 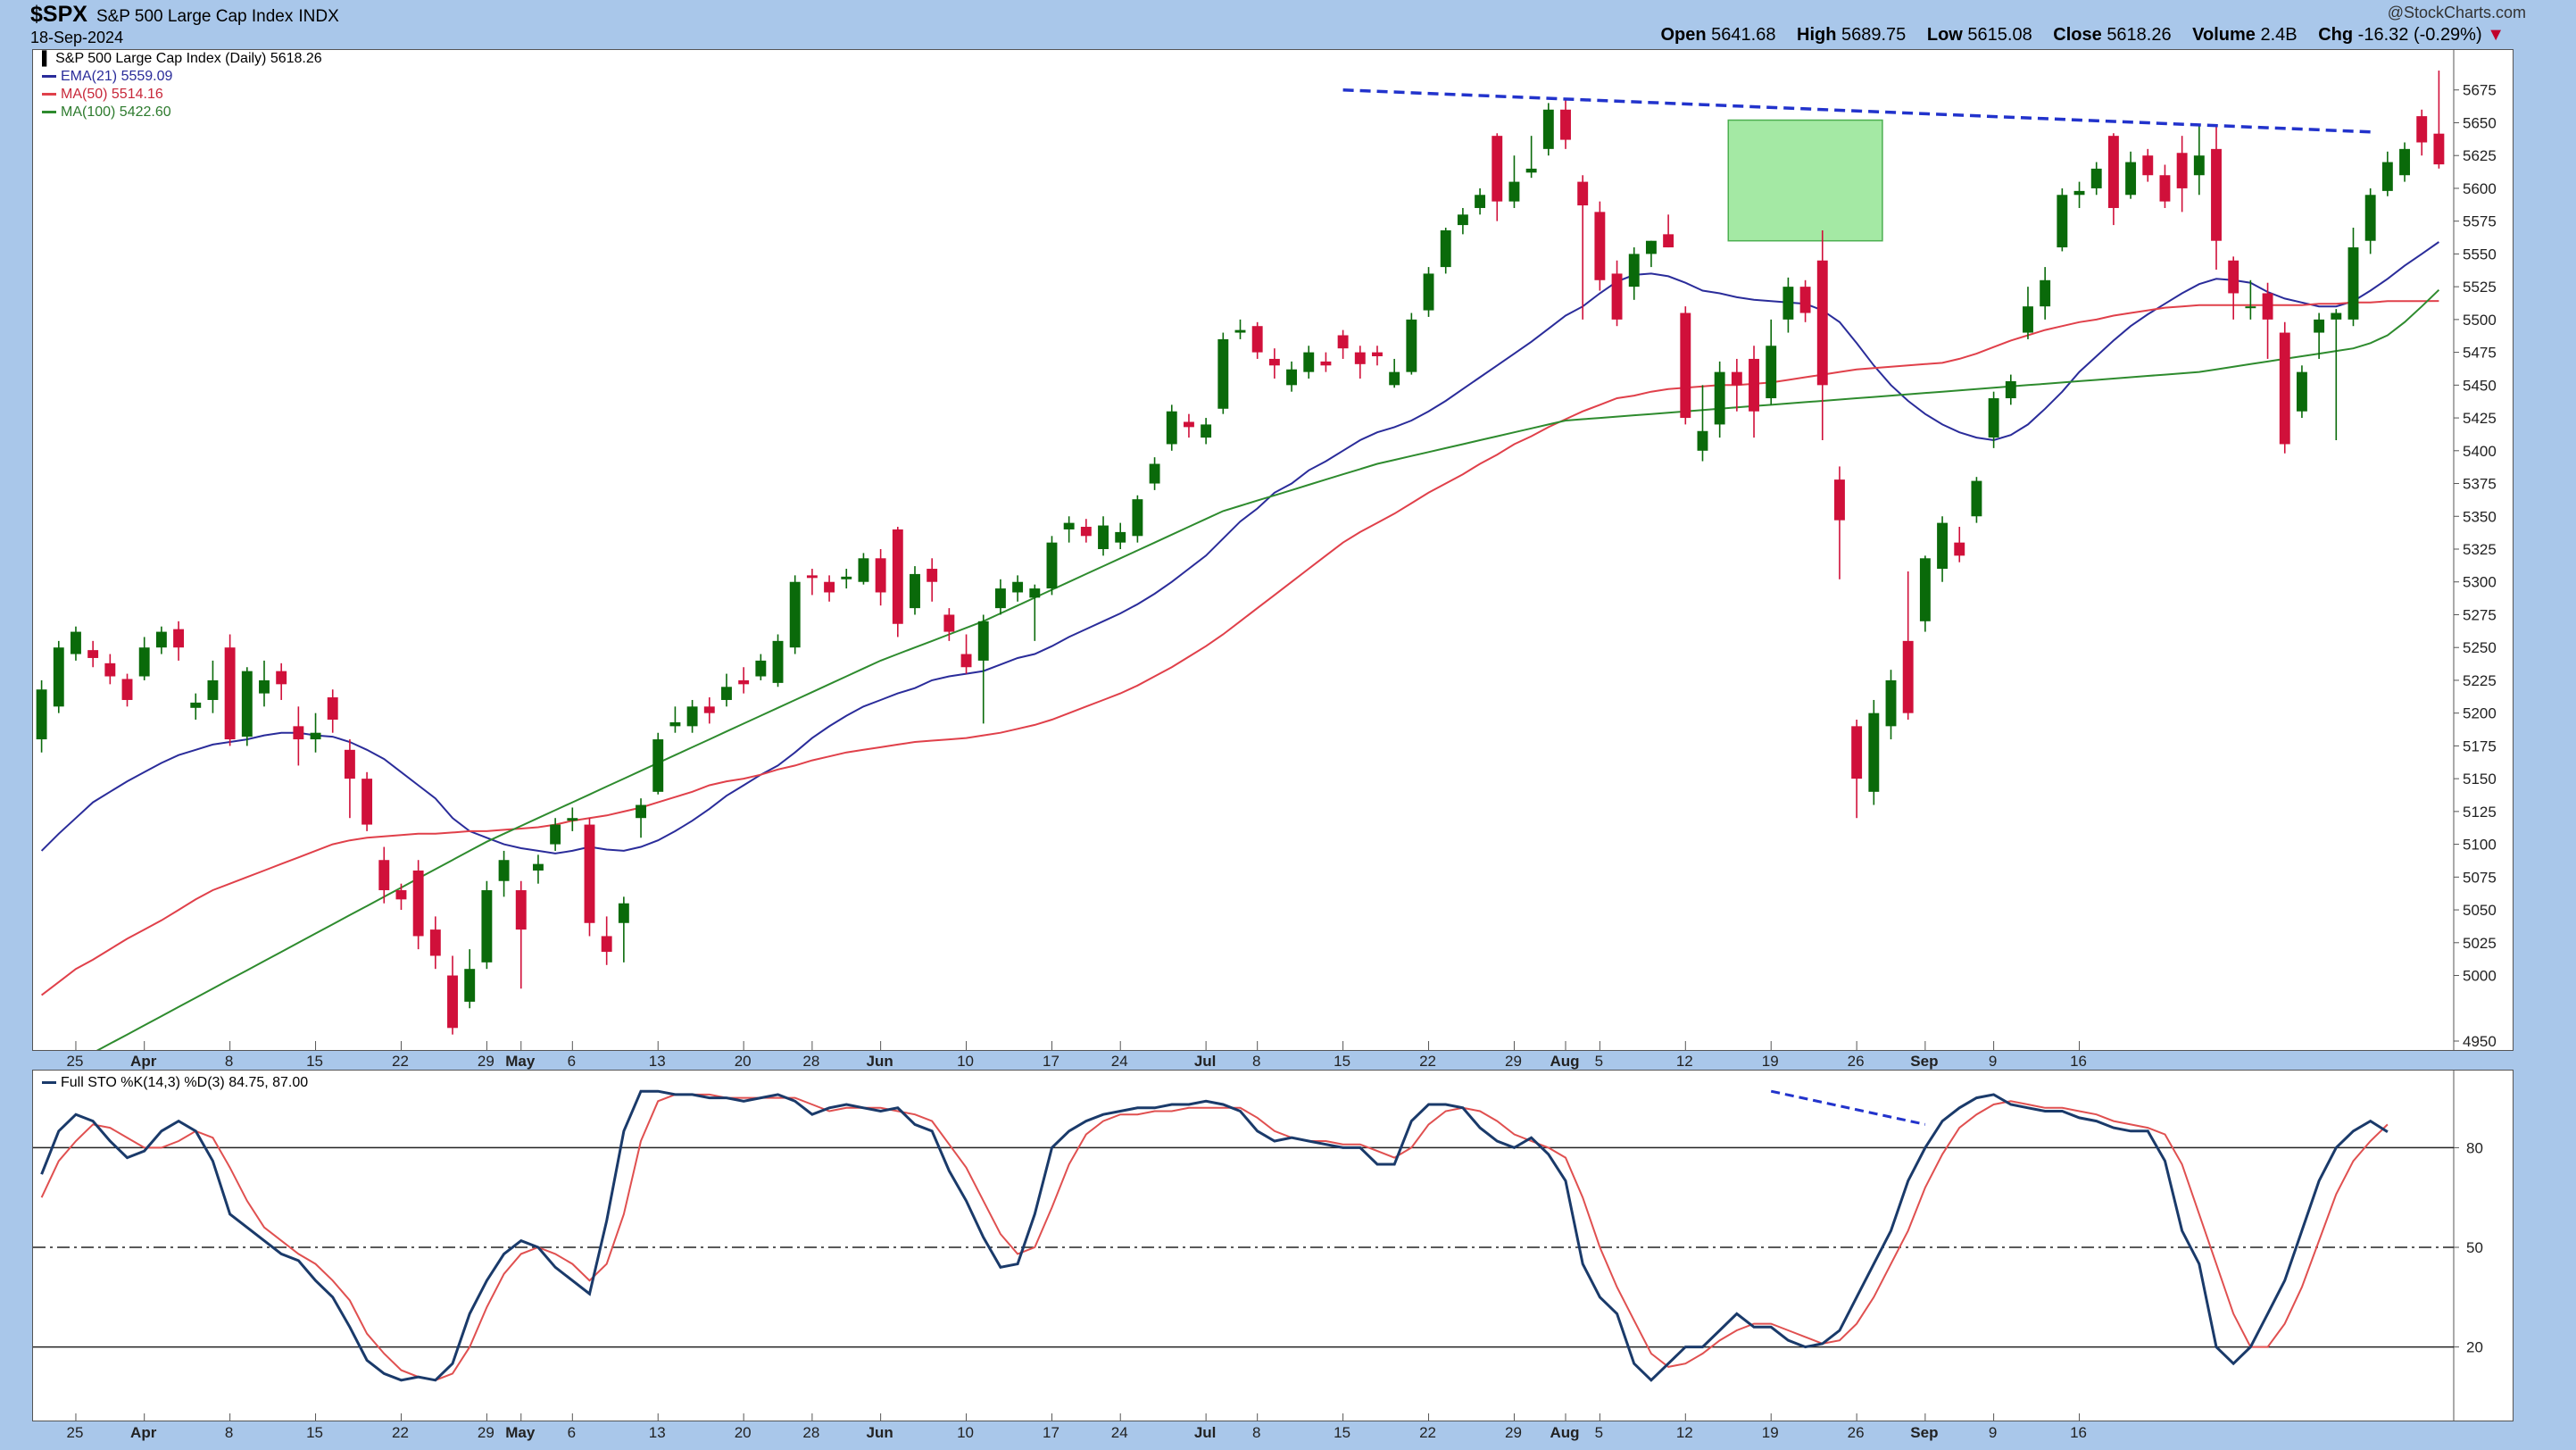 What do you see at coordinates (2480, 746) in the screenshot?
I see `y-tick-label: 5175` at bounding box center [2480, 746].